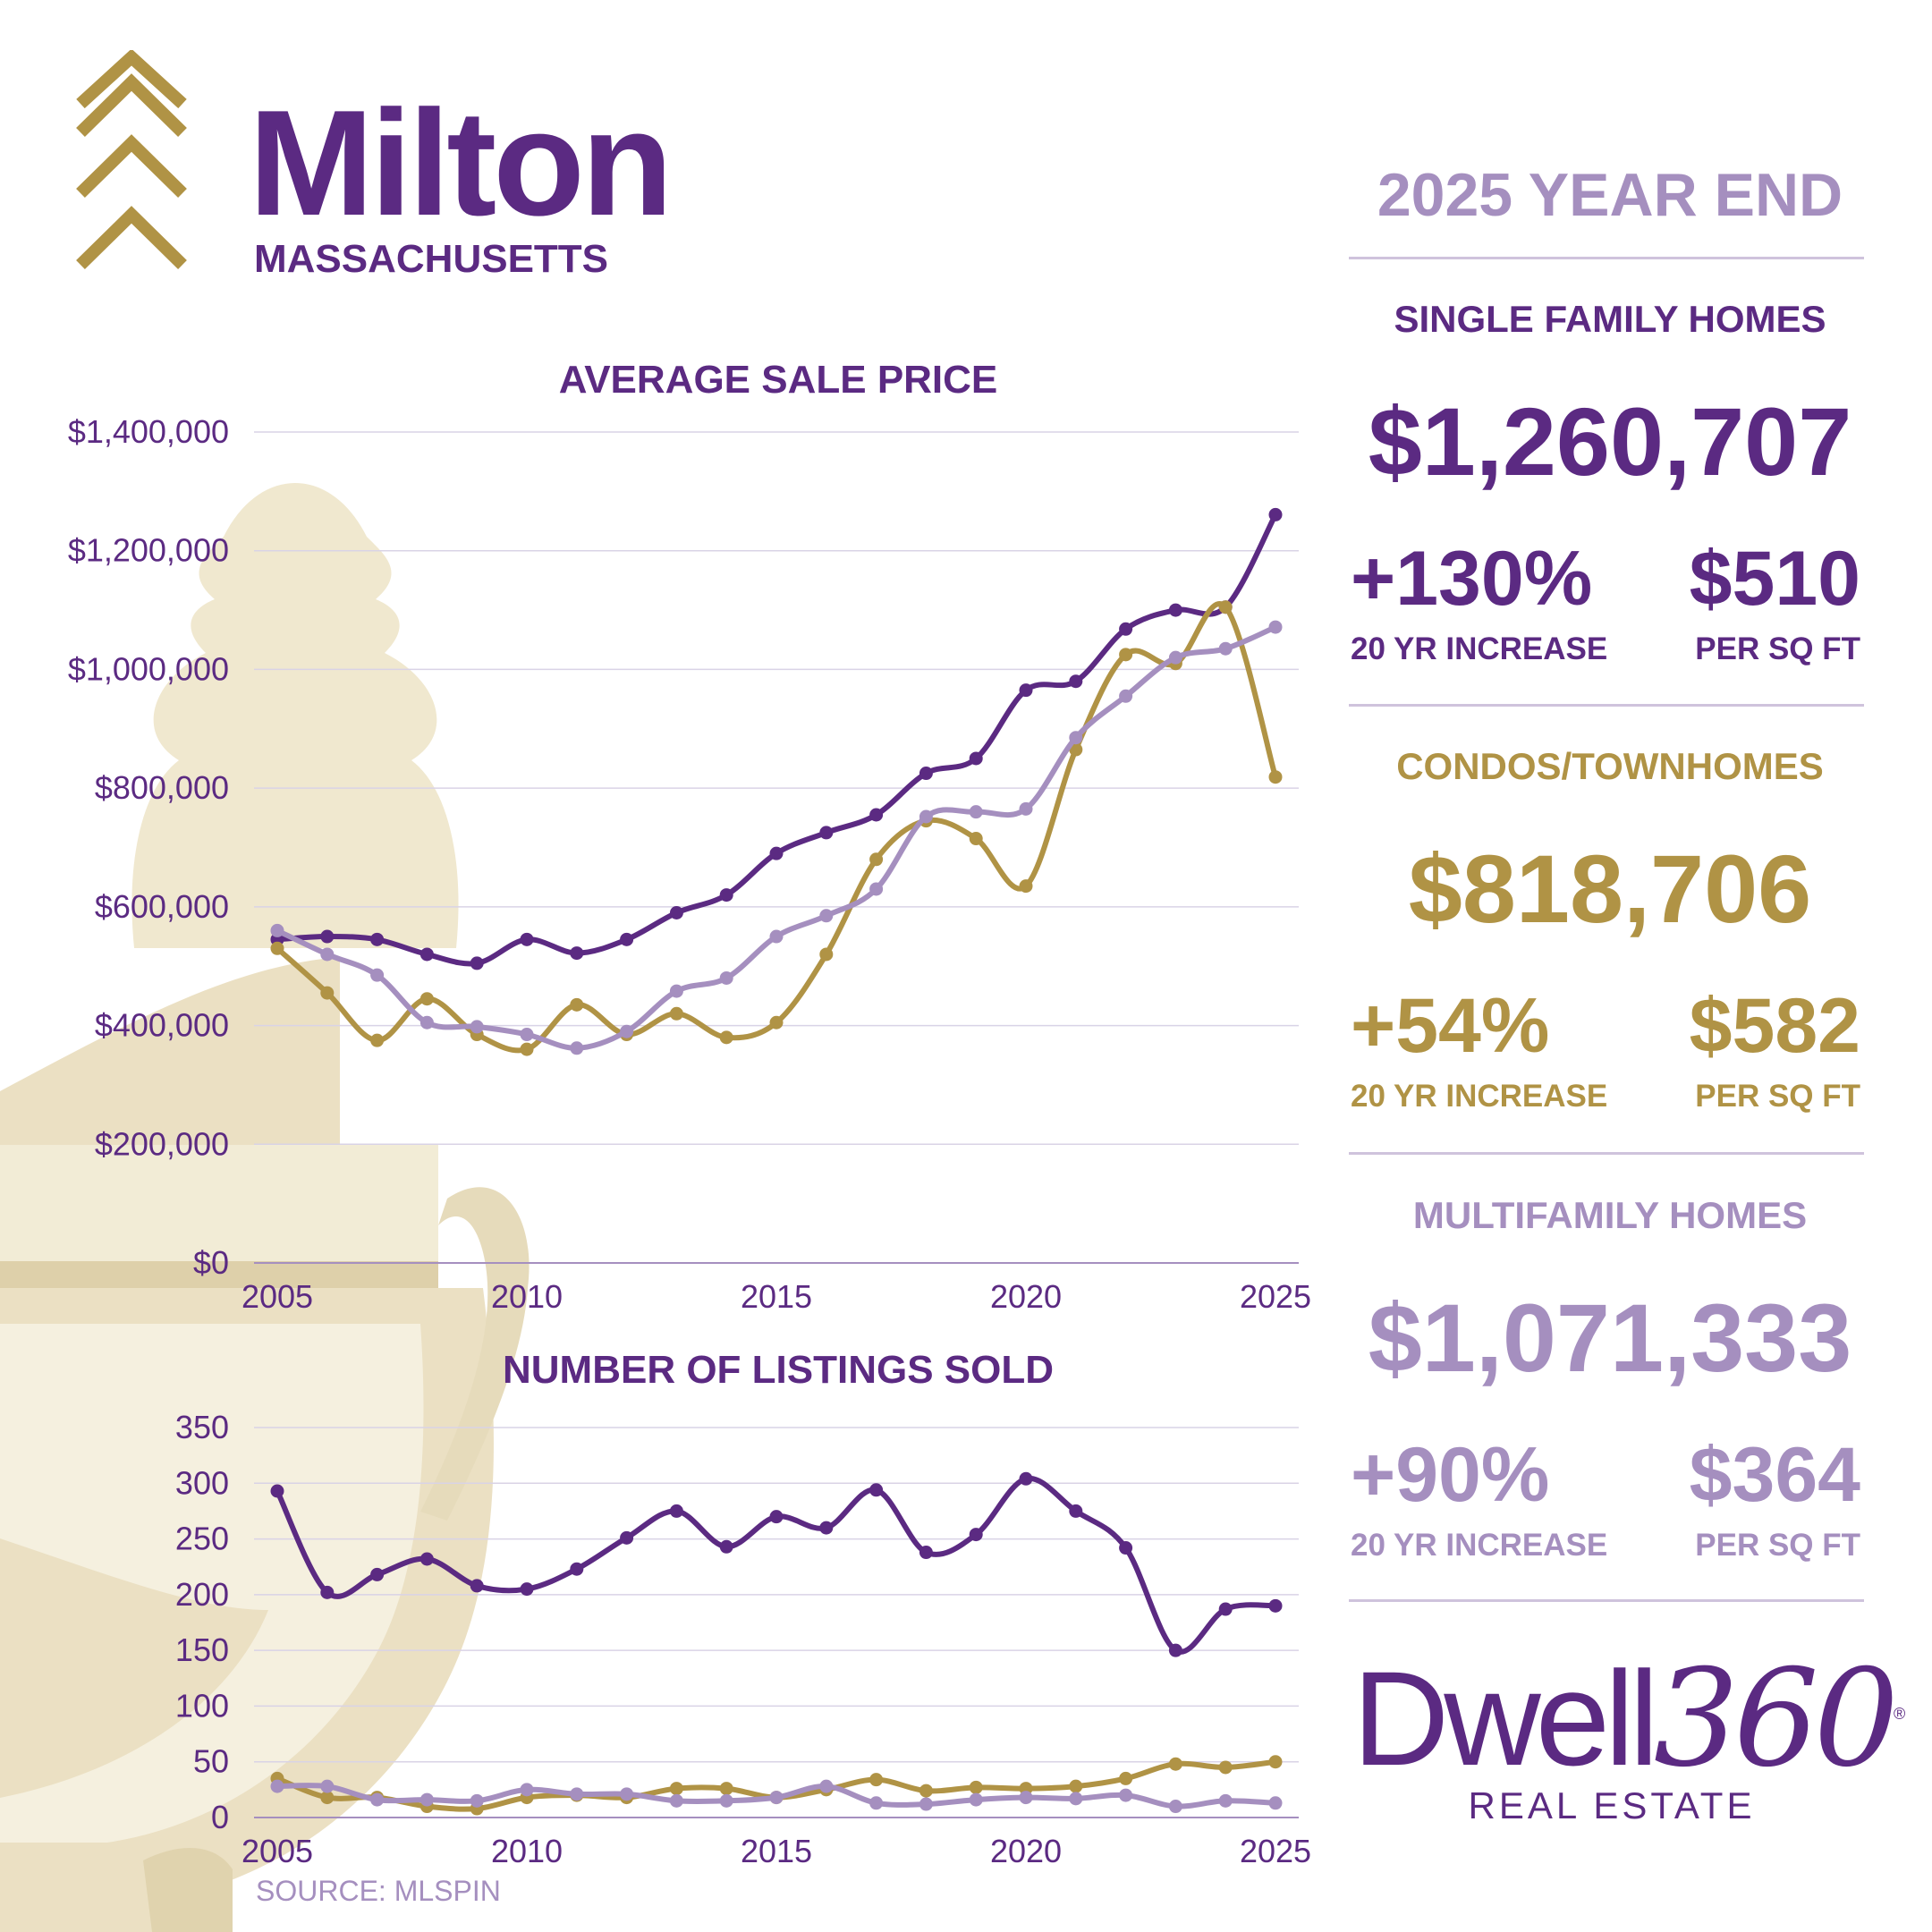 The image size is (1932, 1932). I want to click on multifamily-increase: +90%, so click(1450, 1475).